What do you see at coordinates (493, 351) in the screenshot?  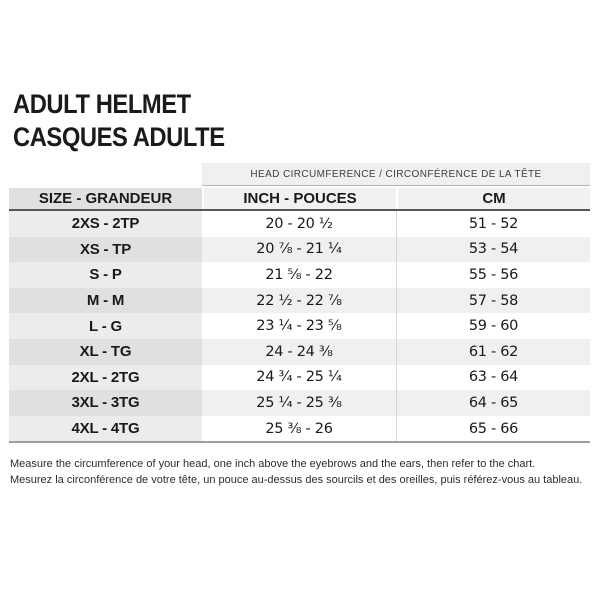 I see `cm-cell: 61 - 62` at bounding box center [493, 351].